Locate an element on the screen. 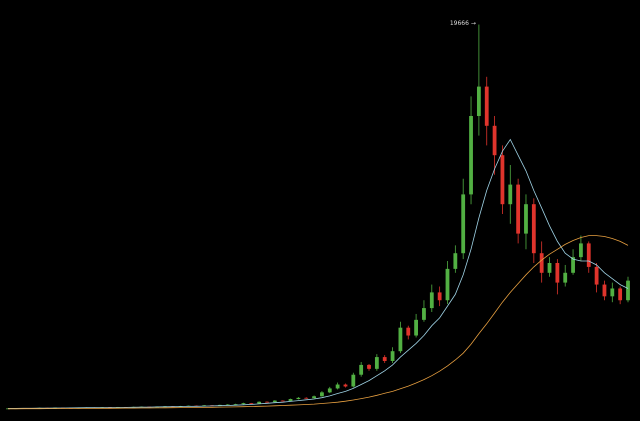 The width and height of the screenshot is (640, 421). peak-annotation: 19666 → is located at coordinates (463, 23).